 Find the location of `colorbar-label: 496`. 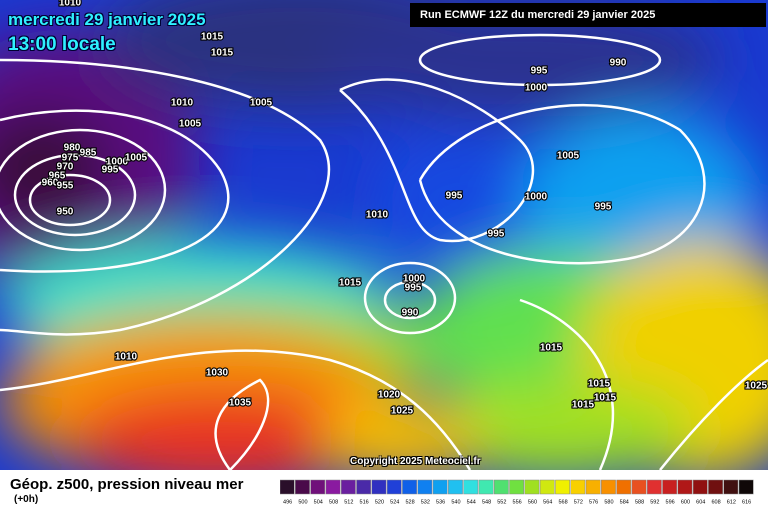

colorbar-label: 496 is located at coordinates (287, 502).